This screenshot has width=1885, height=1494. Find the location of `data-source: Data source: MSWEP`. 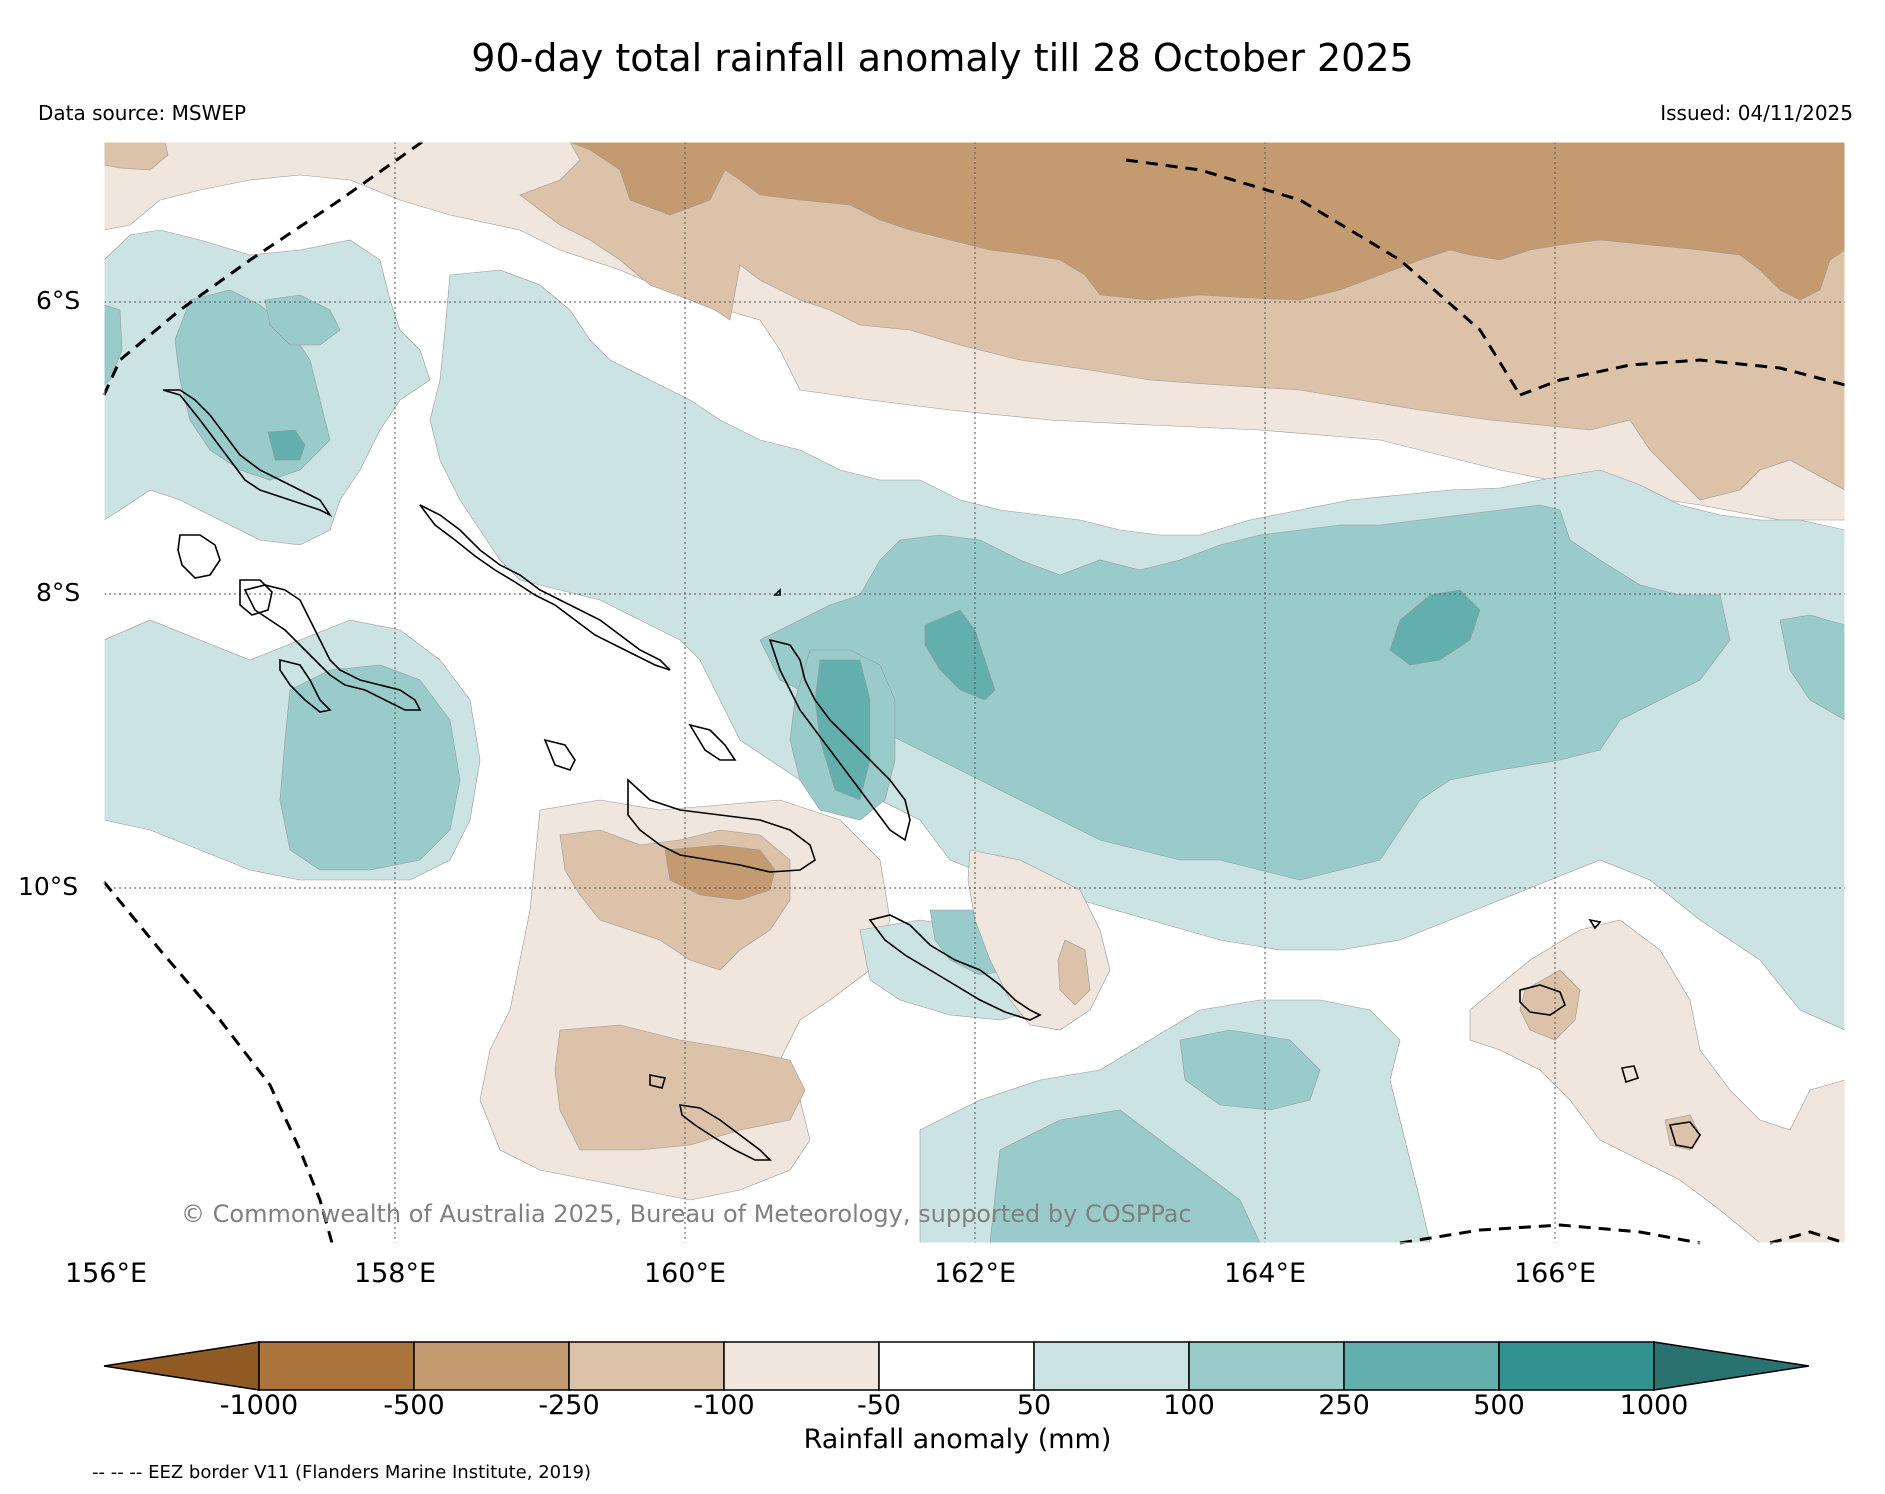

data-source: Data source: MSWEP is located at coordinates (142, 113).